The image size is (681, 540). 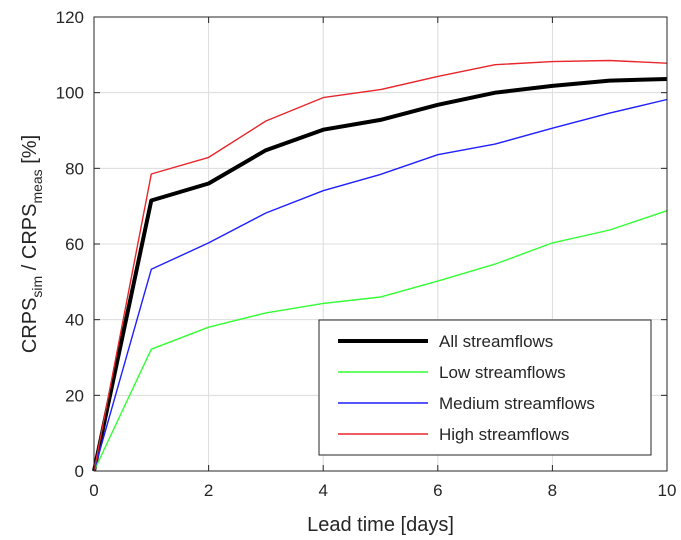 I want to click on x-axis-title: Lead time [days], so click(x=380, y=525).